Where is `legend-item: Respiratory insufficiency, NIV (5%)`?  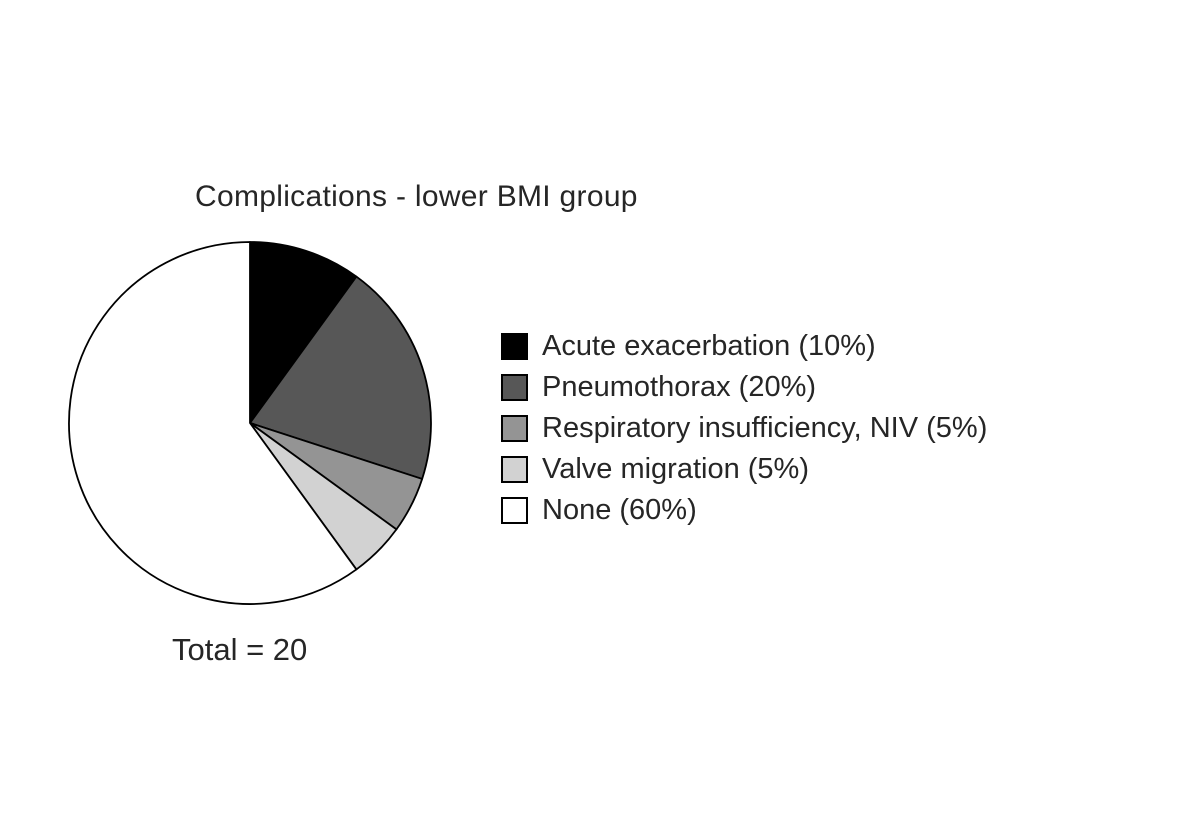
legend-item: Respiratory insufficiency, NIV (5%) is located at coordinates (744, 428).